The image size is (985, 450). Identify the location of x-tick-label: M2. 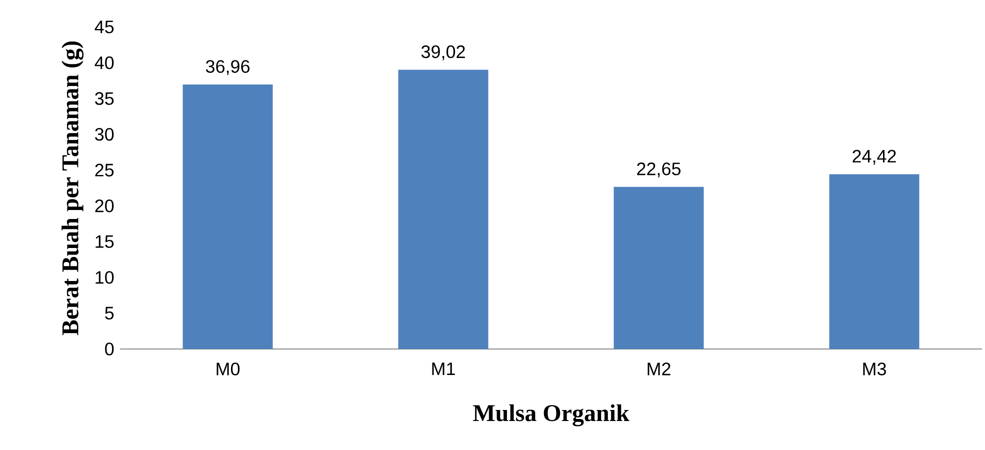
(659, 369).